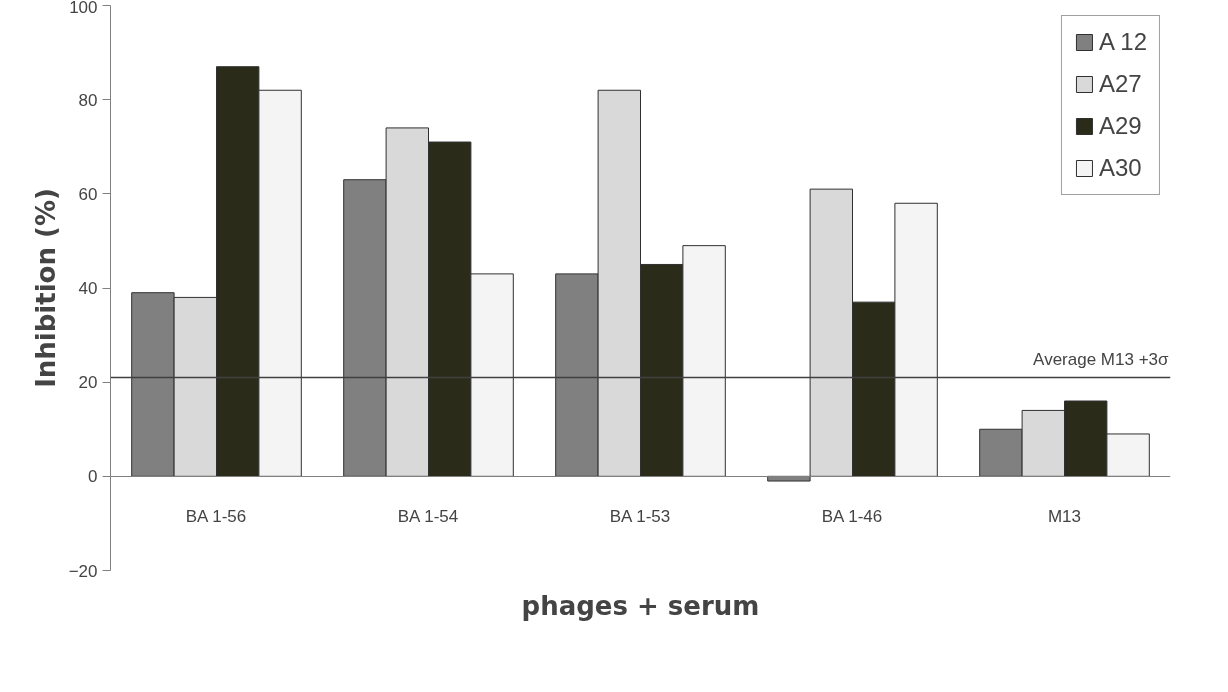  Describe the element at coordinates (83, 571) in the screenshot. I see `y-tick-label: −20` at that location.